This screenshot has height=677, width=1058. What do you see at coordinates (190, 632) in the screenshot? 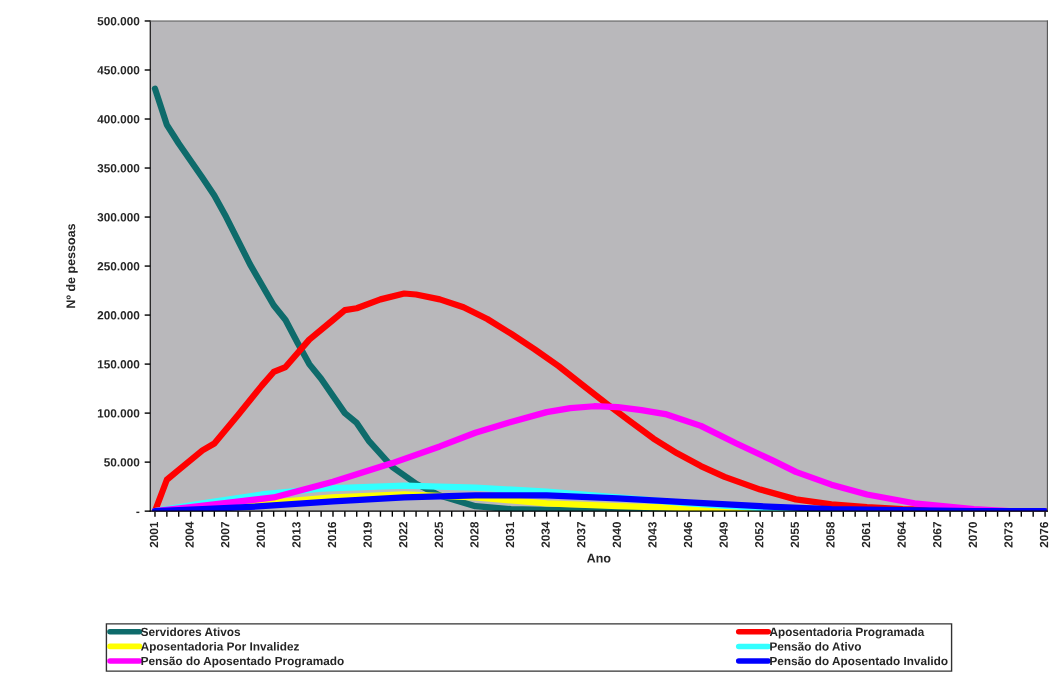
I see `legend-label: Servidores Ativos` at bounding box center [190, 632].